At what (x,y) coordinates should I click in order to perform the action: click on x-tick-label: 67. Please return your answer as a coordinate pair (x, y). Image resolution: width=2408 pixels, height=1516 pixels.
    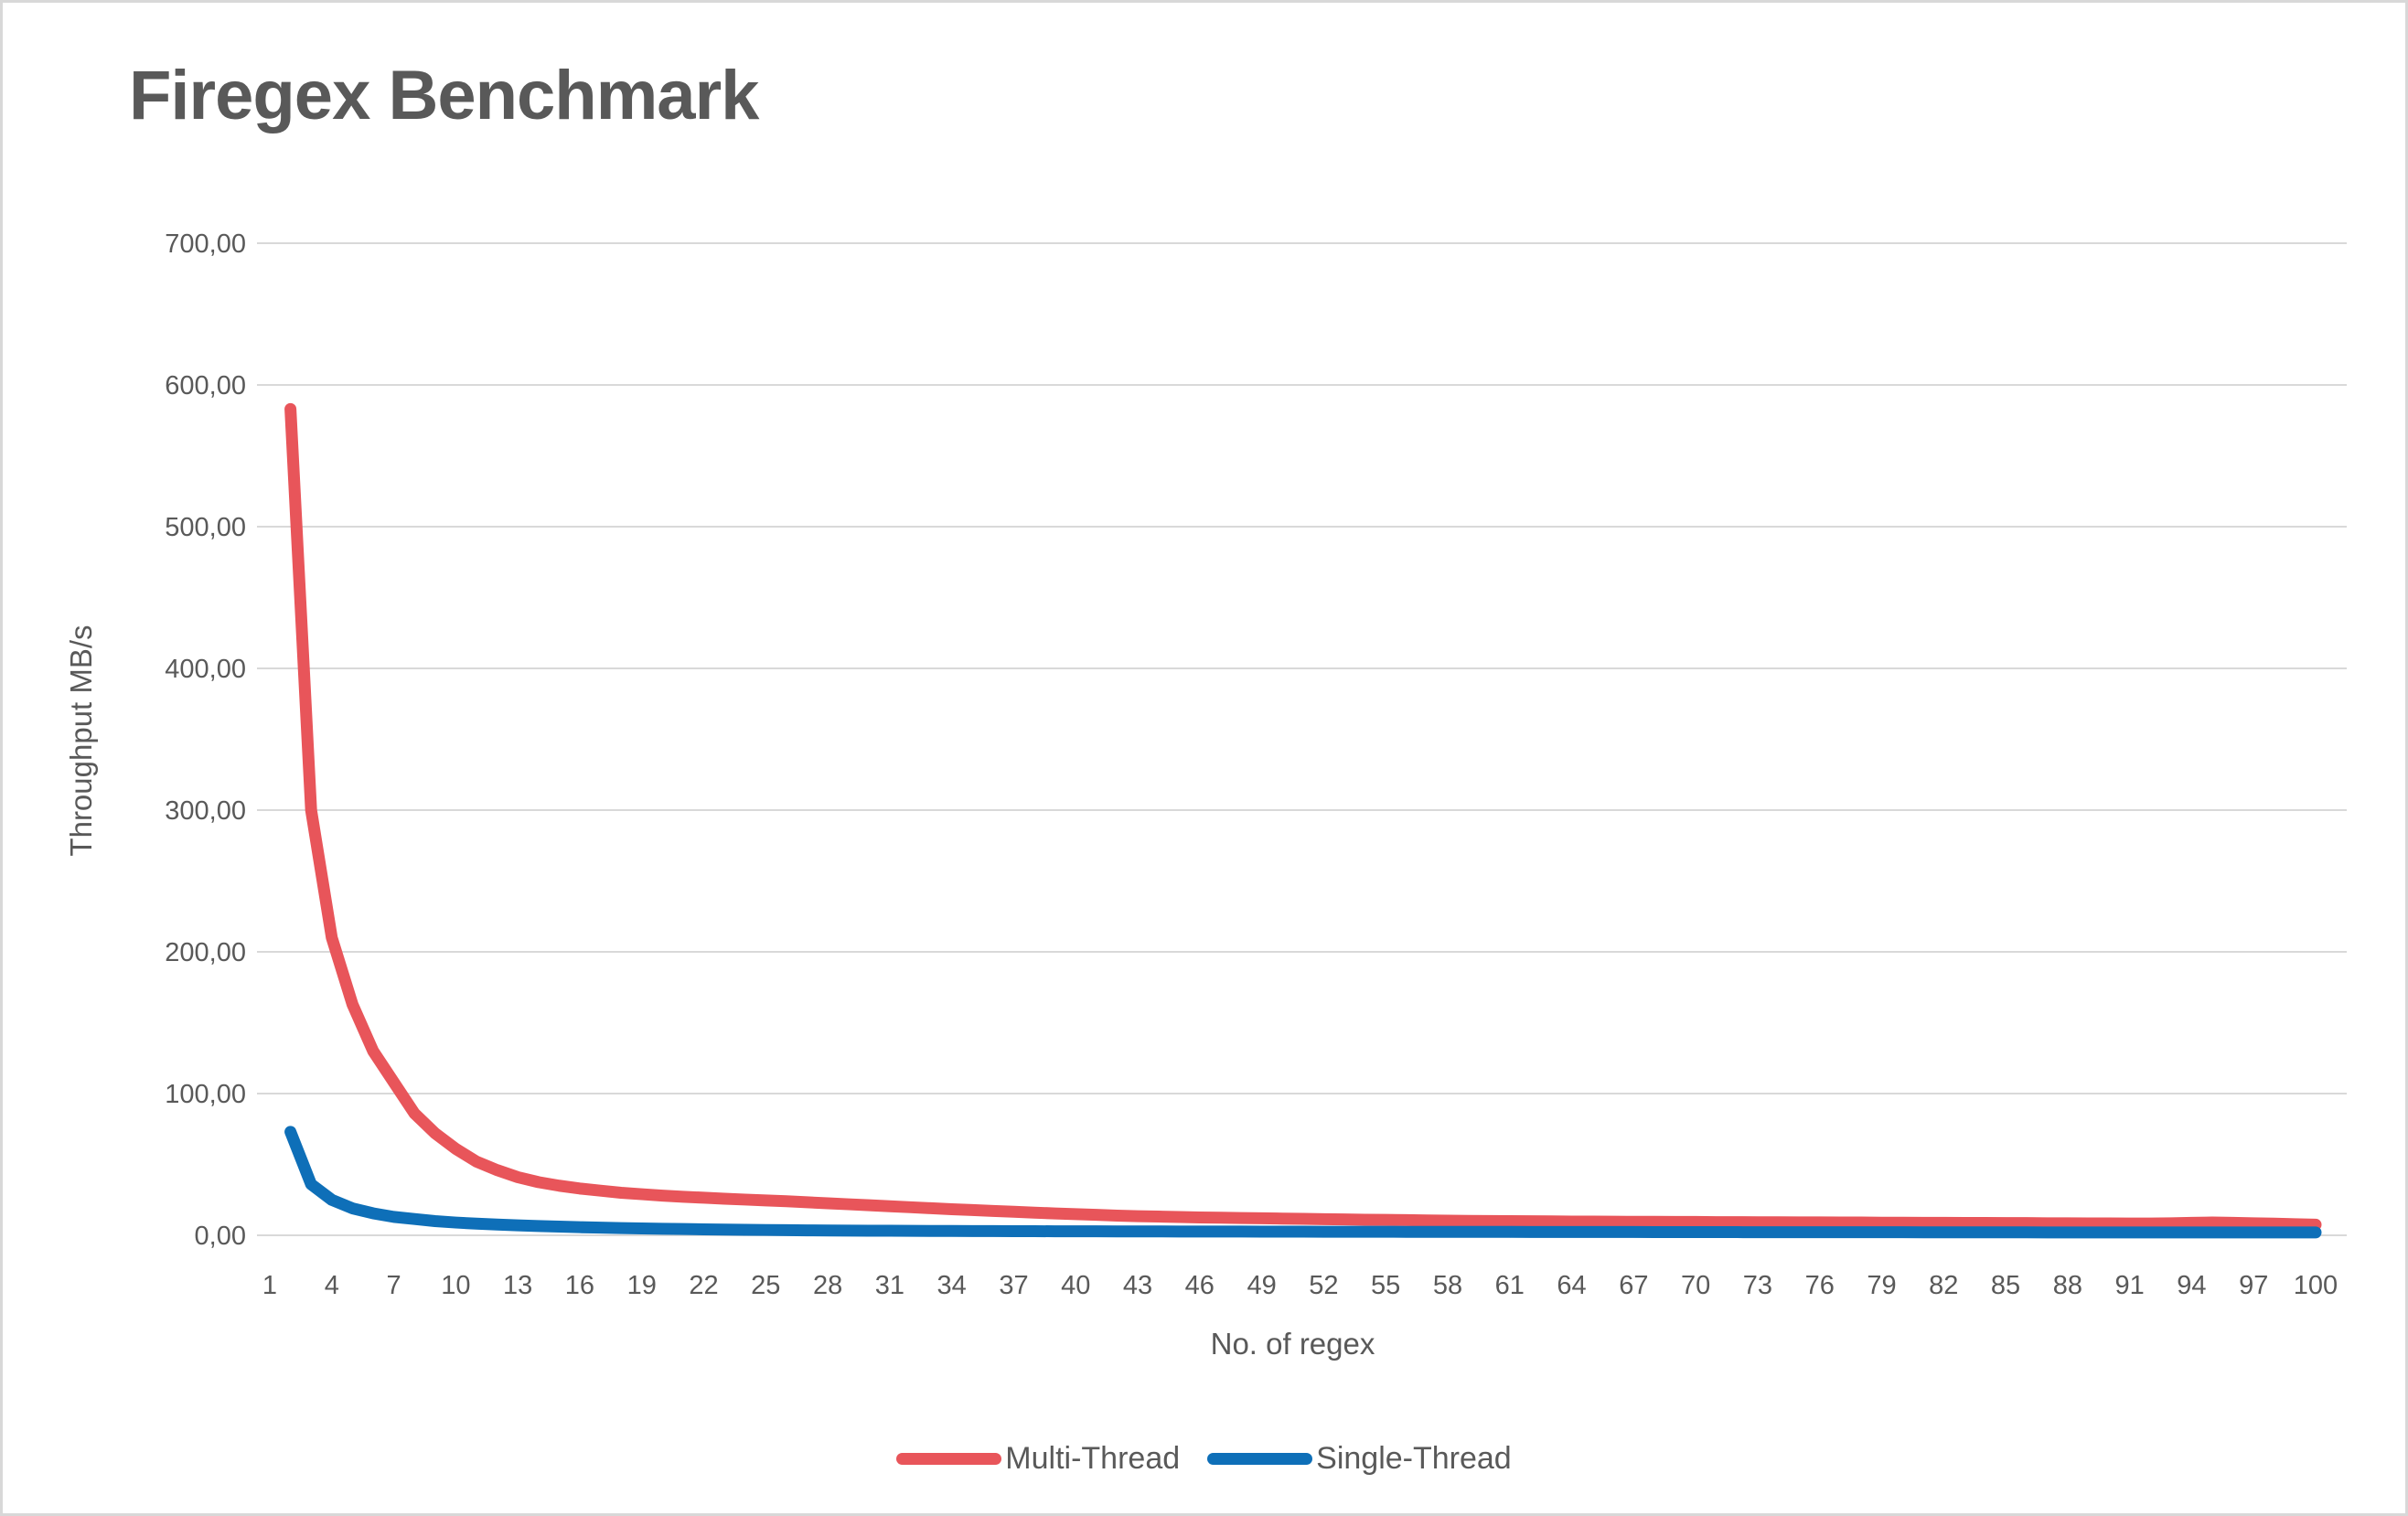
    Looking at the image, I should click on (1633, 1285).